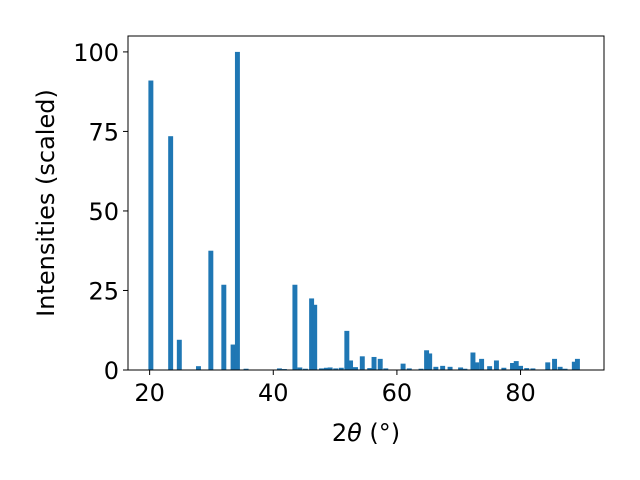 The height and width of the screenshot is (480, 640). What do you see at coordinates (397, 393) in the screenshot?
I see `x-tick-label: 60` at bounding box center [397, 393].